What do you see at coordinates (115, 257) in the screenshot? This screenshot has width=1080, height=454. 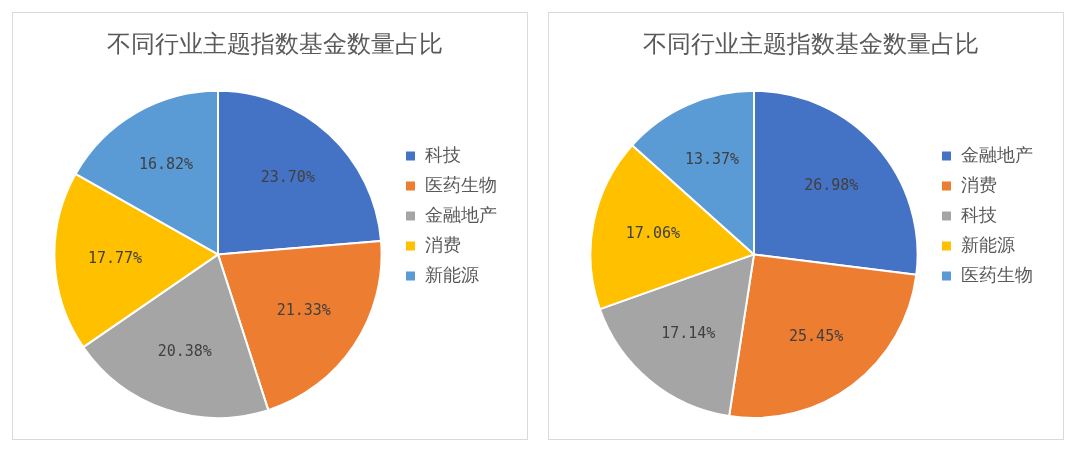 I see `data-label: 17.77%` at bounding box center [115, 257].